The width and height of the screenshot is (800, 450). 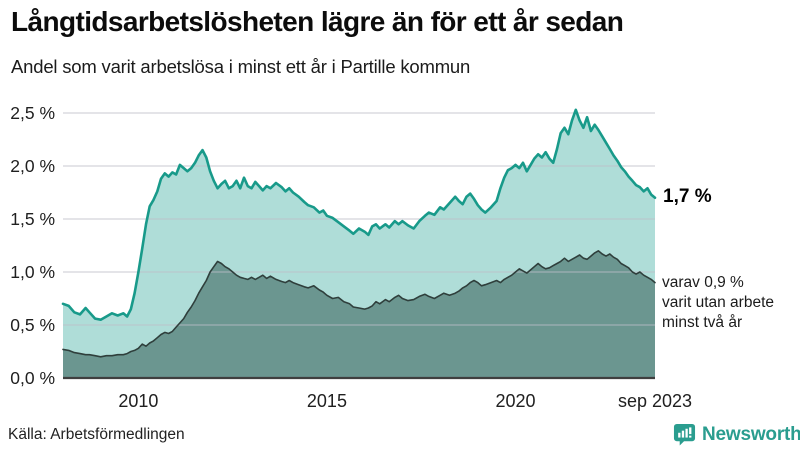 What do you see at coordinates (515, 401) in the screenshot?
I see `x-tick-label: 2020` at bounding box center [515, 401].